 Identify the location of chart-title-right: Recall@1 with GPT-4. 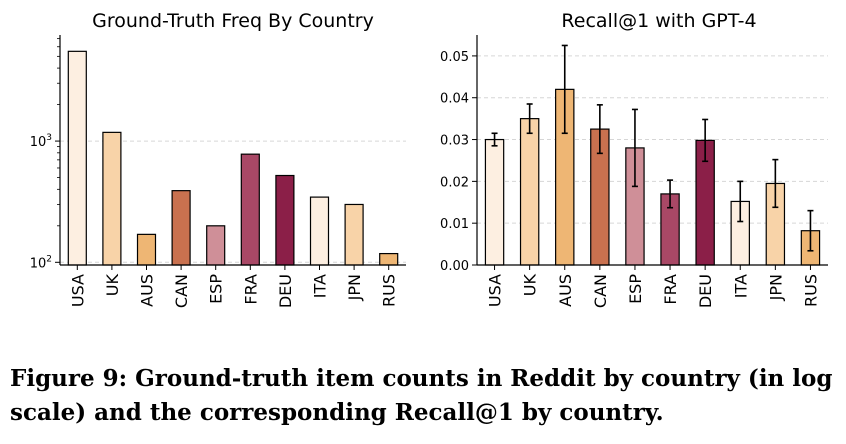
(658, 21).